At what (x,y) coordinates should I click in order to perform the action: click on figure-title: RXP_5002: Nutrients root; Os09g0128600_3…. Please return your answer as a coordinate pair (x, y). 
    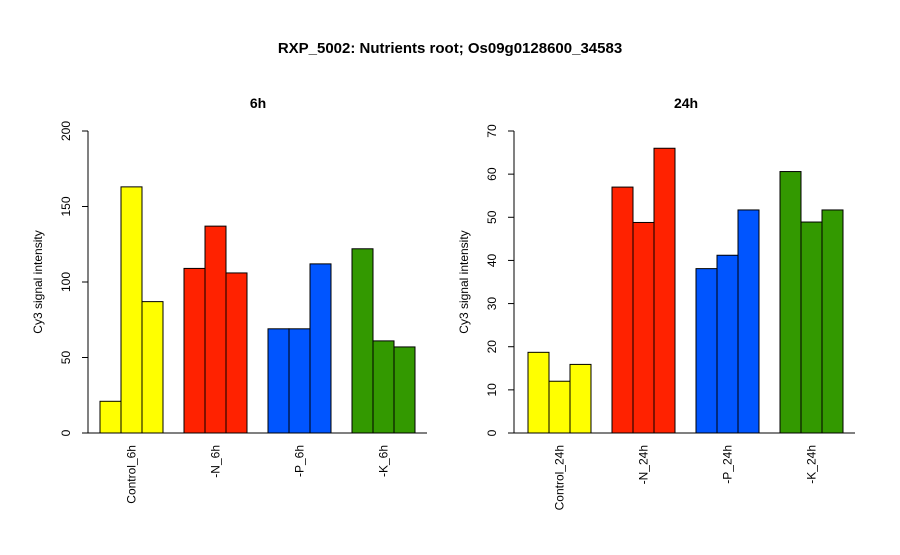
    Looking at the image, I should click on (450, 48).